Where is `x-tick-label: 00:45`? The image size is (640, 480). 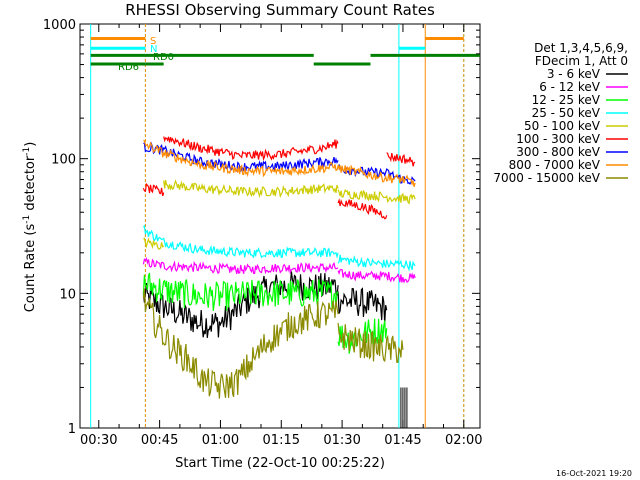
x-tick-label: 00:45 is located at coordinates (159, 440).